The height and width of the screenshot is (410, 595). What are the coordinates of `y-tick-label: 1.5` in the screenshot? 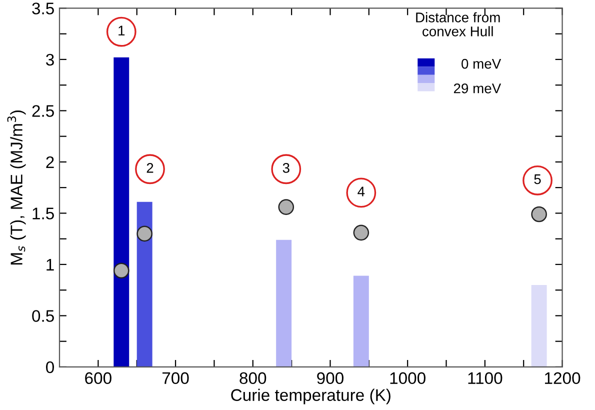 It's located at (43, 214).